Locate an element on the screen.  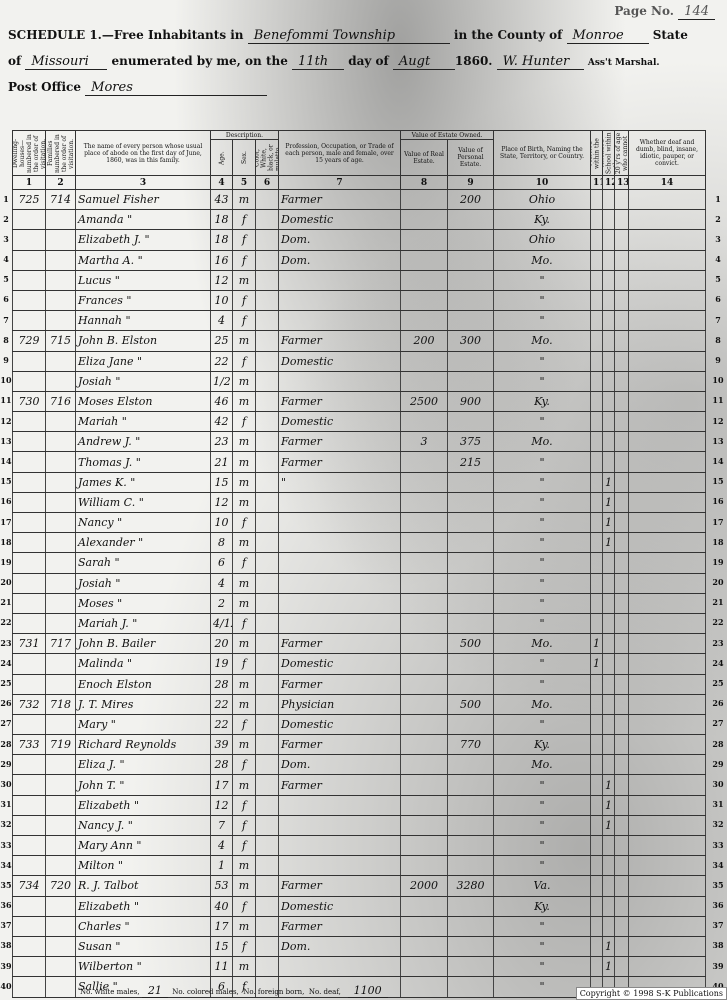
table-row: 734 720 R. J. Talbot 53 m Farmer 2000 3280 Va. is located at coordinates (359, 886).